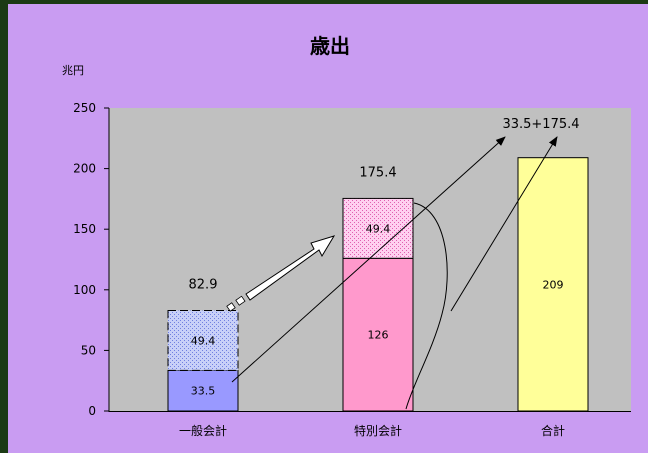 Image resolution: width=648 pixels, height=457 pixels. I want to click on y-tick-label: 250, so click(84, 108).